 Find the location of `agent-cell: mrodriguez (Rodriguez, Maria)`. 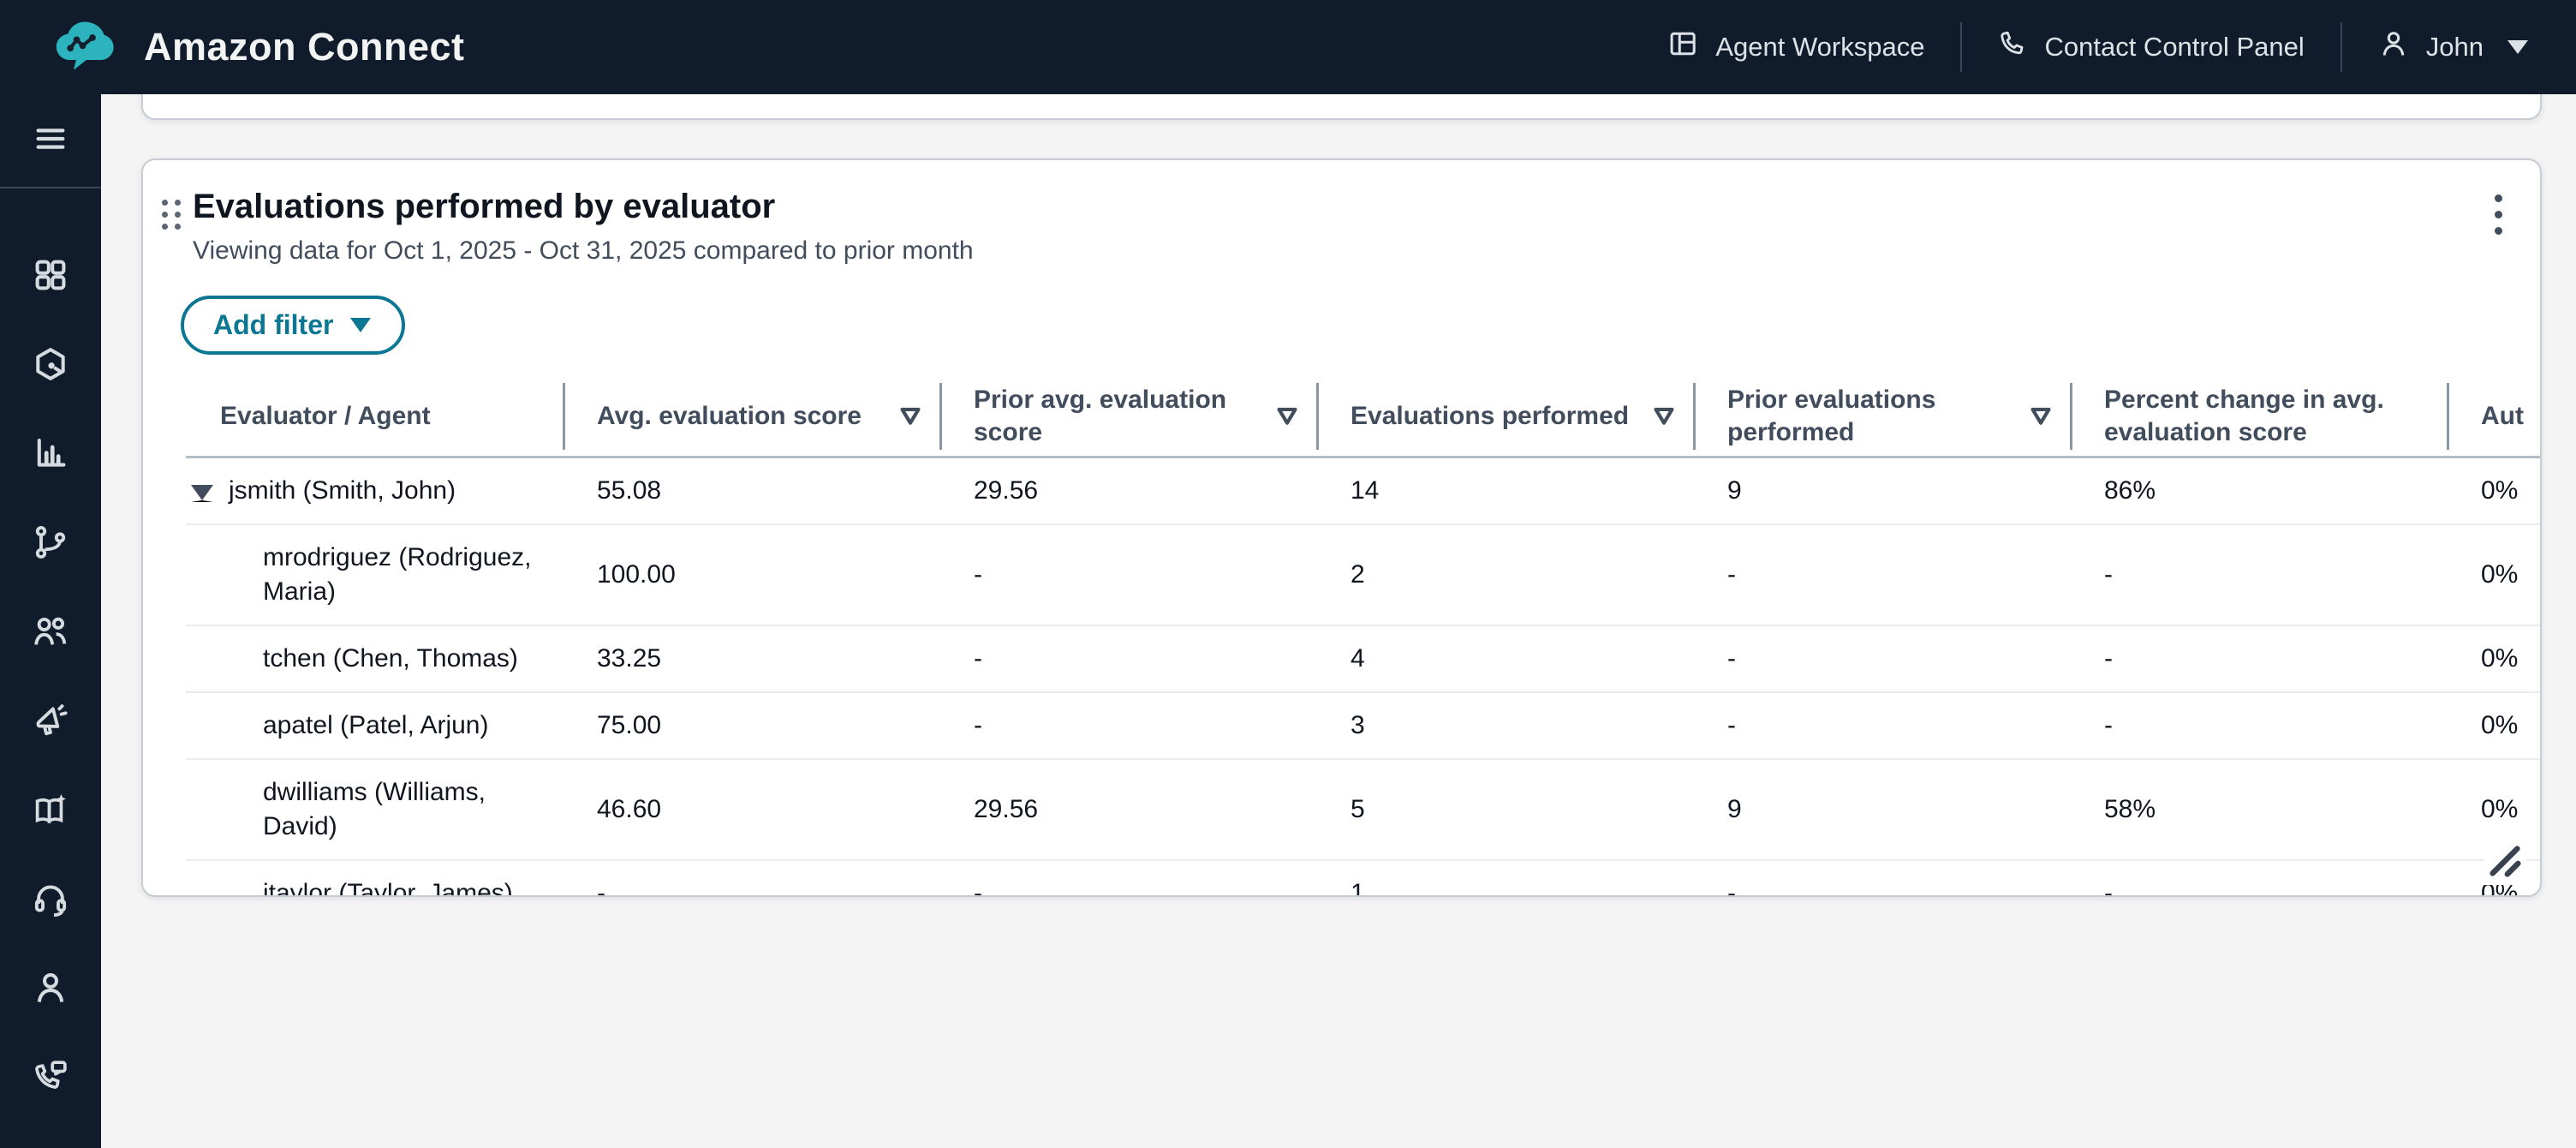

agent-cell: mrodriguez (Rodriguez, Maria) is located at coordinates (374, 575).